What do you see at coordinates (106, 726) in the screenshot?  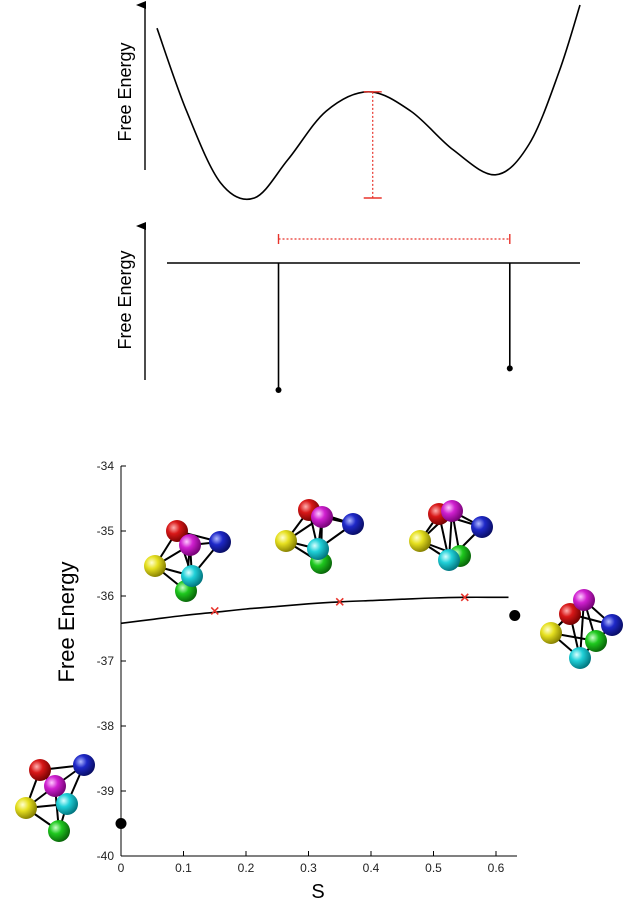 I see `y-tick-label: -38` at bounding box center [106, 726].